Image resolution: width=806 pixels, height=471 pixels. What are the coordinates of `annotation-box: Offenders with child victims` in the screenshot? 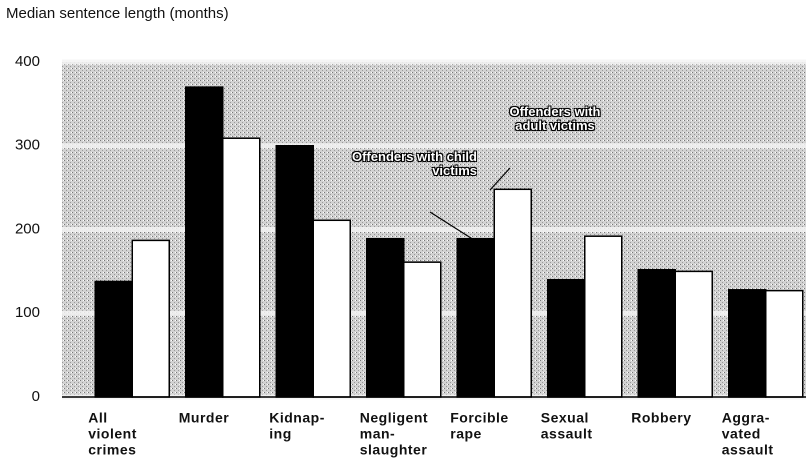 It's located at (414, 164).